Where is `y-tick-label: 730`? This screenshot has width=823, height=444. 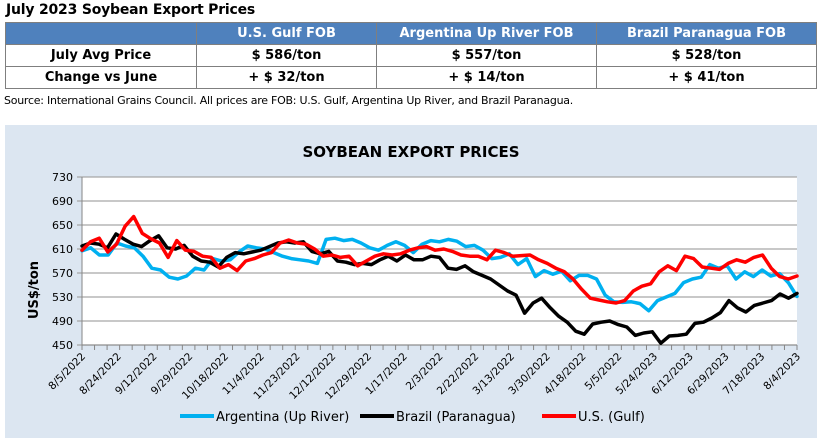
y-tick-label: 730 is located at coordinates (62, 177).